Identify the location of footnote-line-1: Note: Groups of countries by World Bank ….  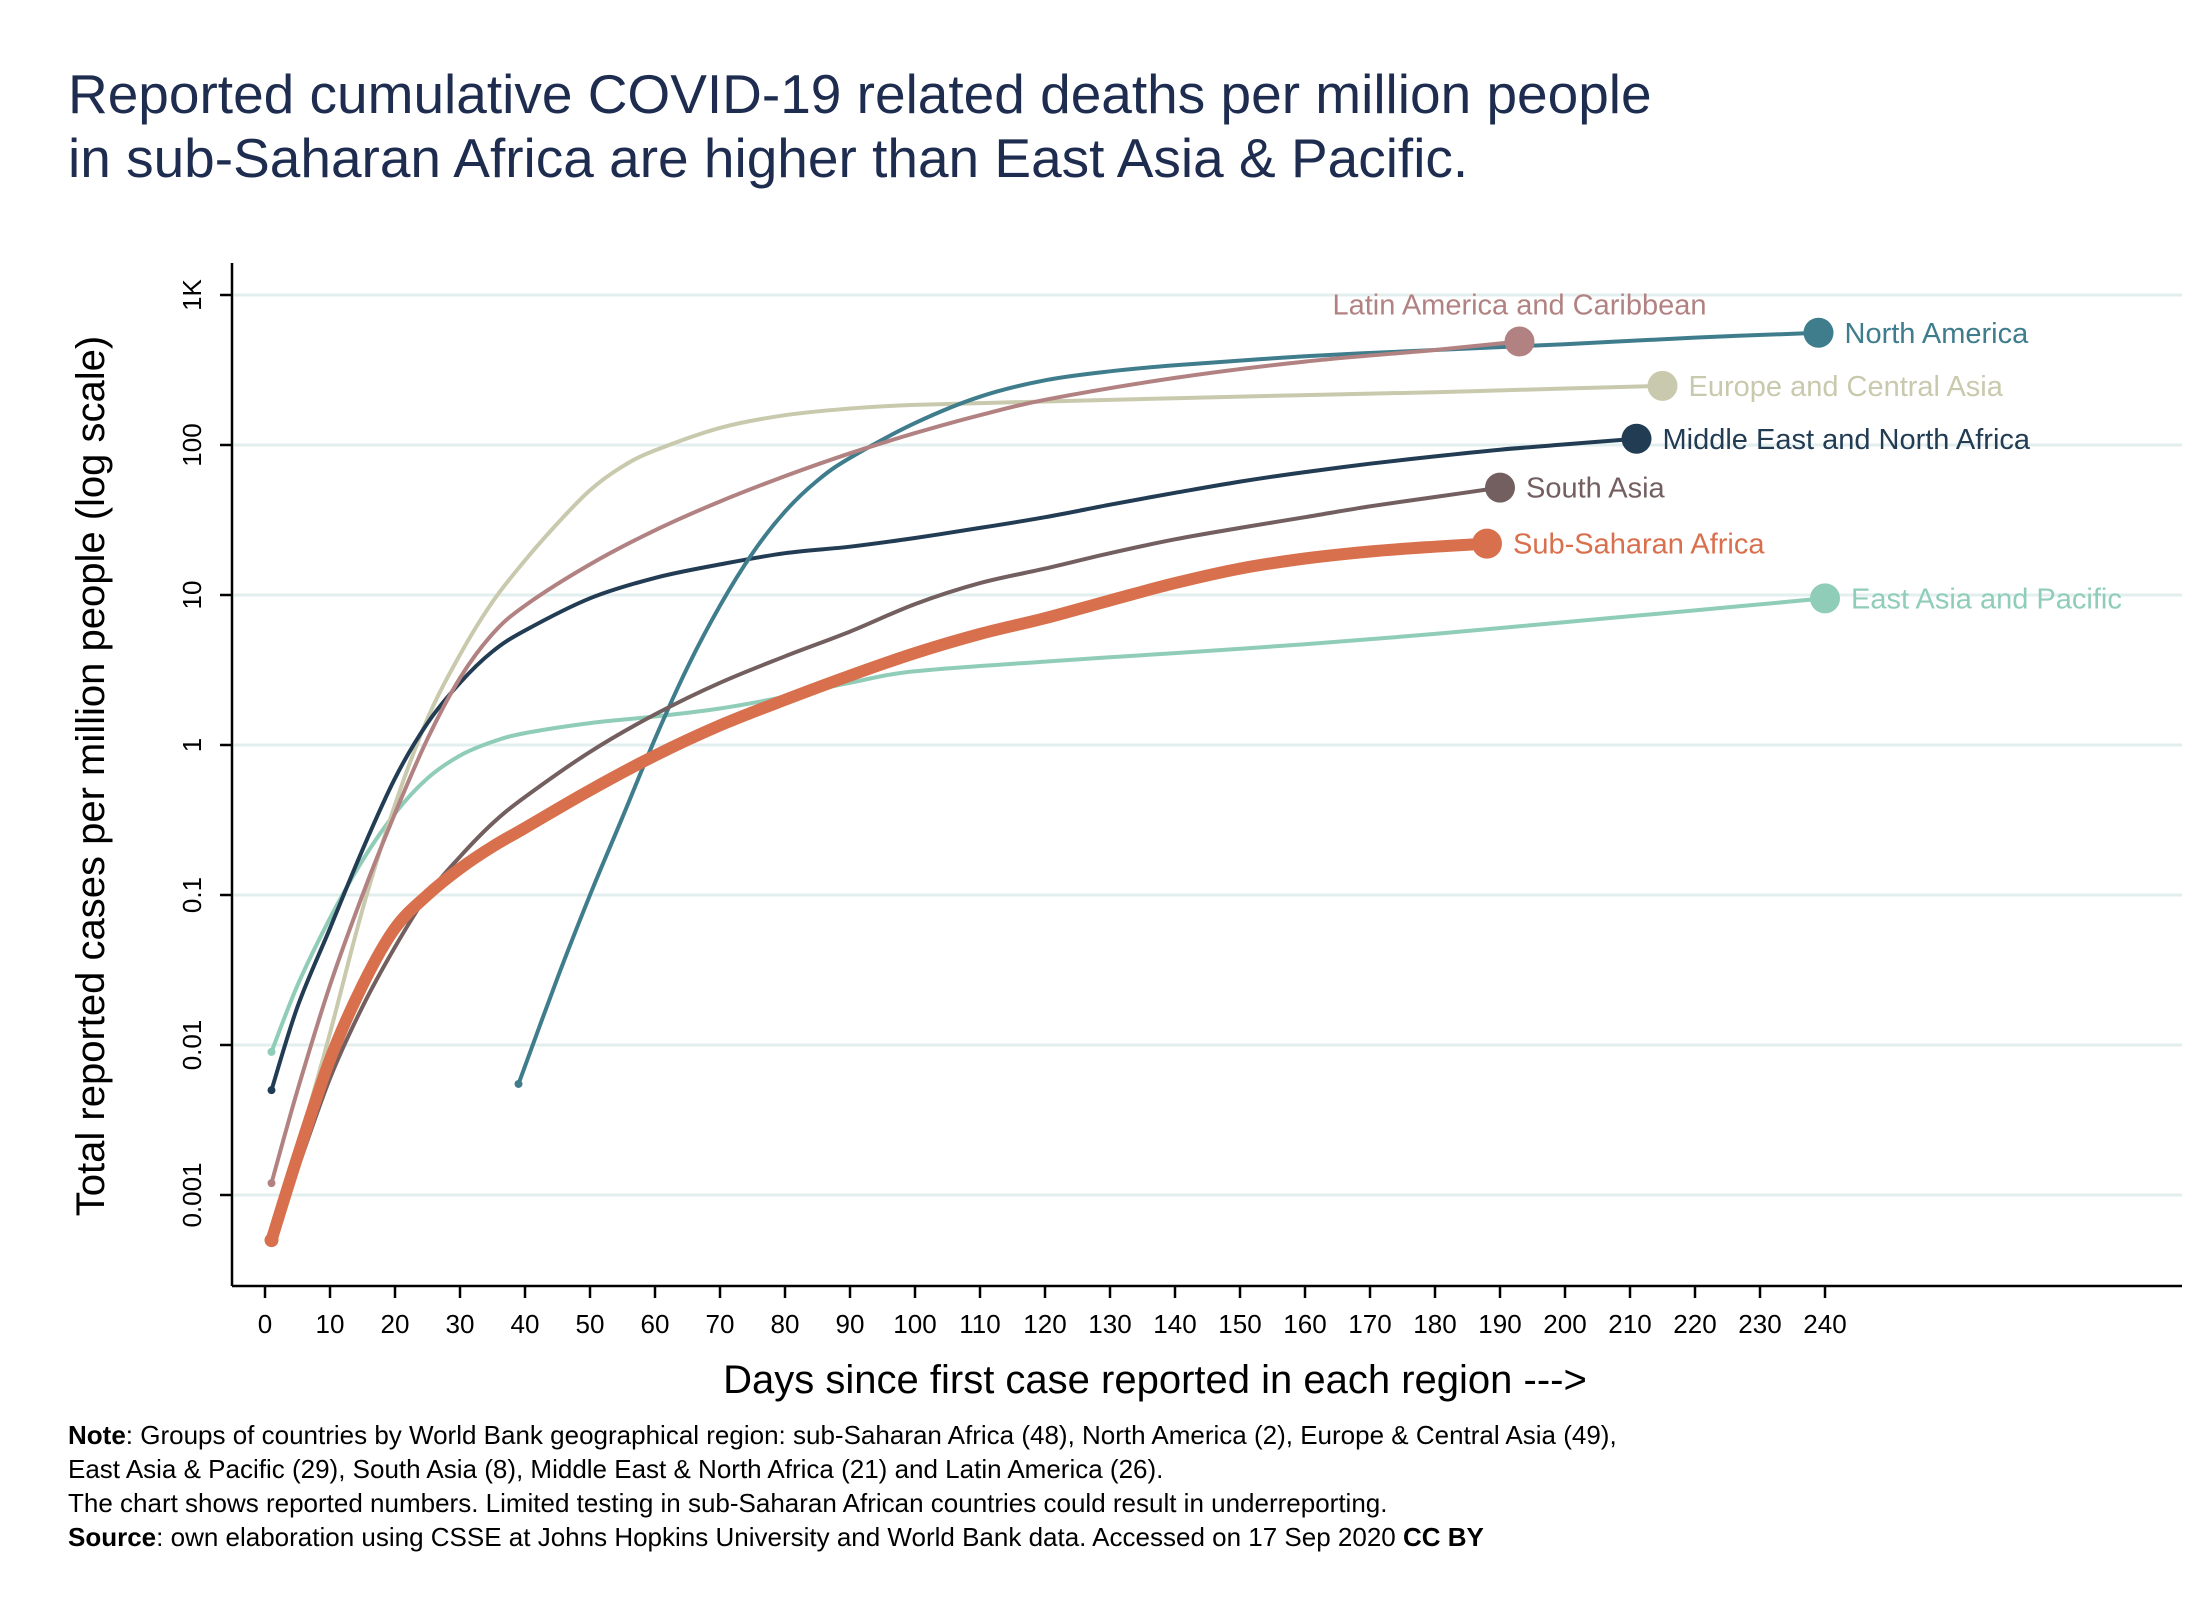
(842, 1435).